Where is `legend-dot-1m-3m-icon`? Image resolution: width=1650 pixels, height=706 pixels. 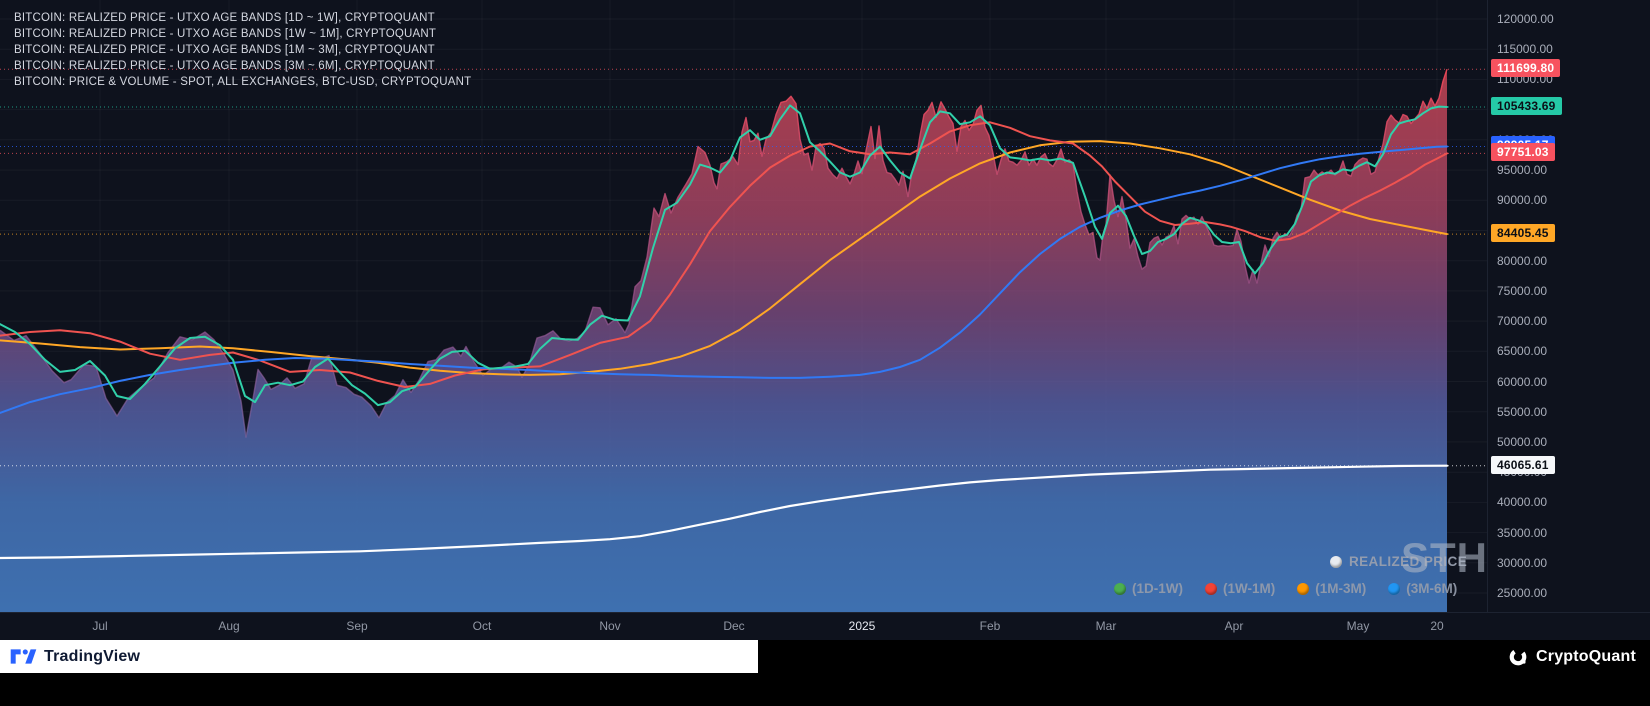
legend-dot-1m-3m-icon is located at coordinates (1303, 588).